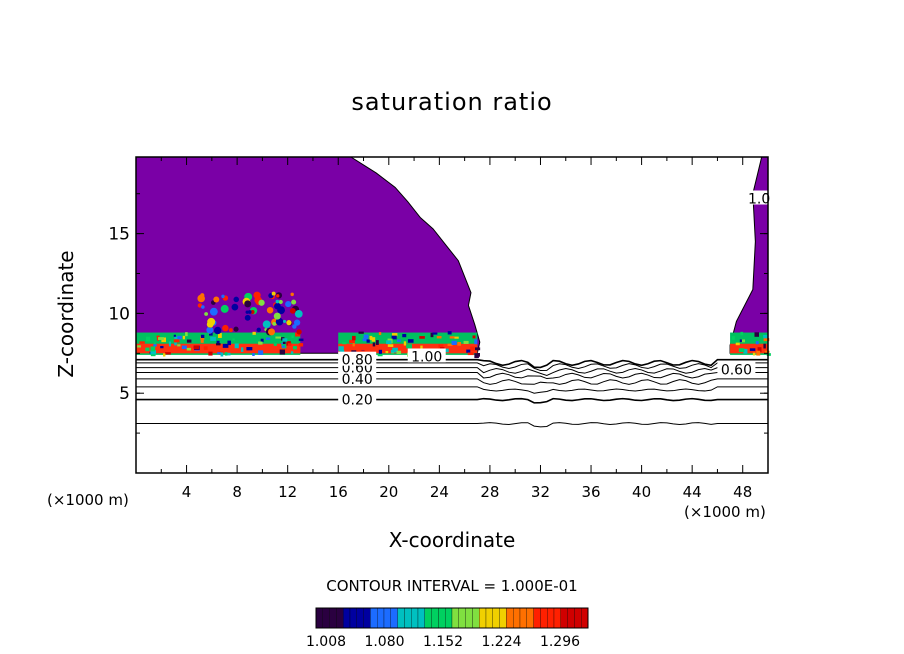  I want to click on chart-title: saturation ratio, so click(452, 102).